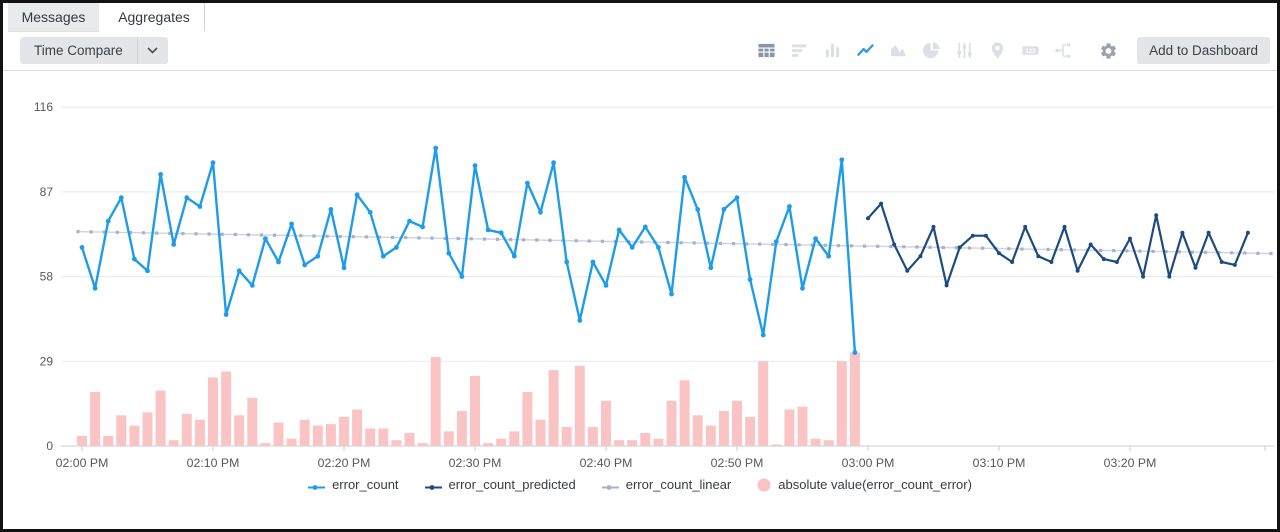 Image resolution: width=1280 pixels, height=532 pixels. Describe the element at coordinates (999, 463) in the screenshot. I see `x-axis-label: 03:10 PM` at that location.